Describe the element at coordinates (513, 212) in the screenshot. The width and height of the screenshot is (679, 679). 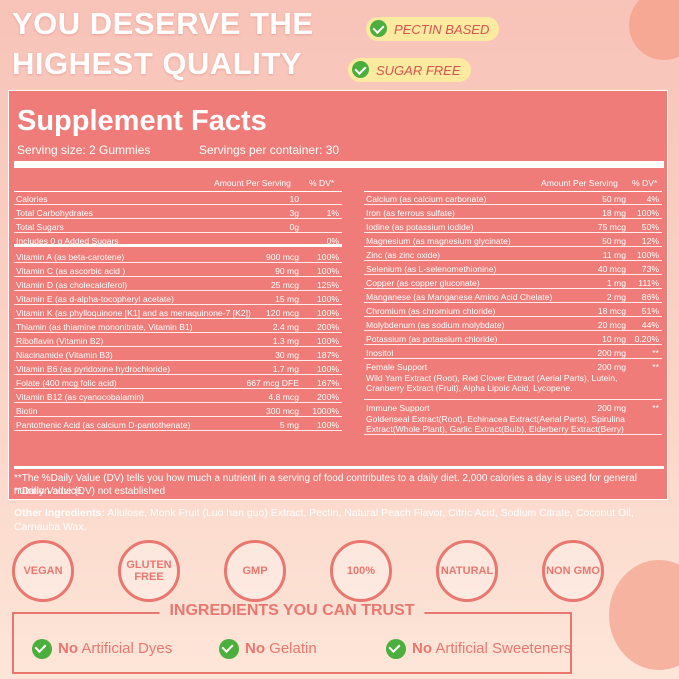
I see `fact-row: Iron (as ferrous sulfate) 18 mg 100%` at that location.